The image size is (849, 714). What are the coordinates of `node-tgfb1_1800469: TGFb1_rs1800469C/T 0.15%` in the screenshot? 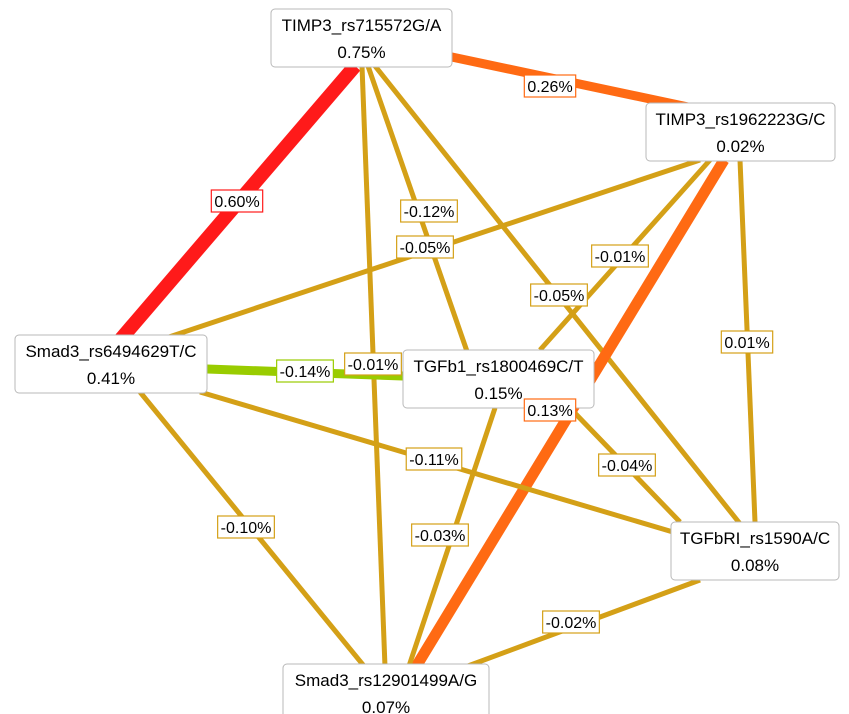 It's located at (498, 379).